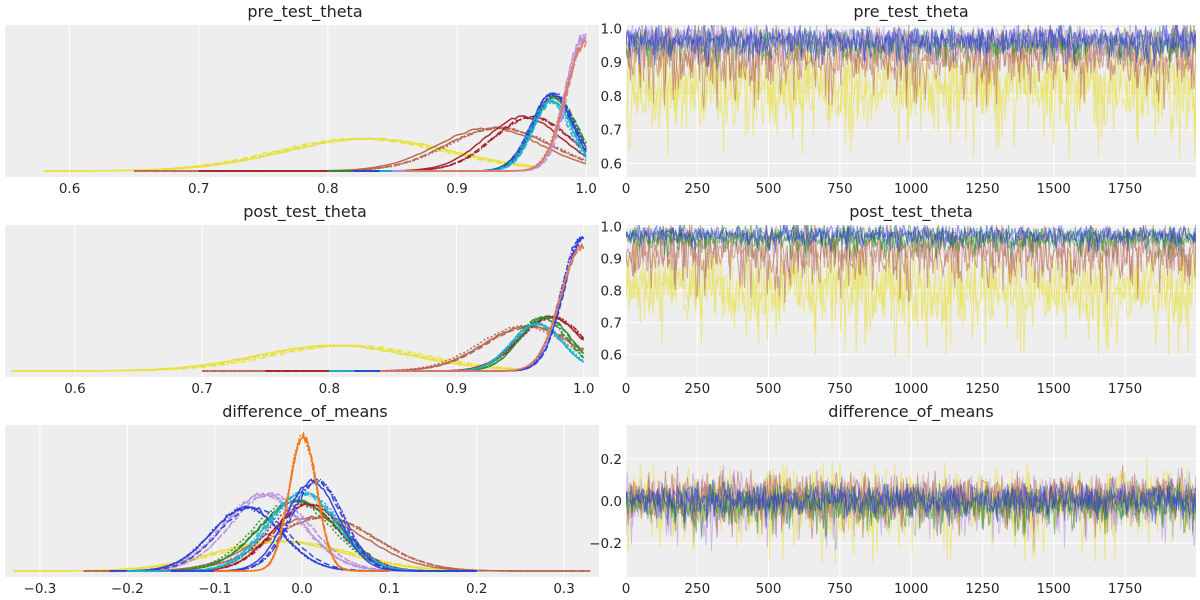  What do you see at coordinates (304, 412) in the screenshot?
I see `density-title-difference-of-means: difference_of_means` at bounding box center [304, 412].